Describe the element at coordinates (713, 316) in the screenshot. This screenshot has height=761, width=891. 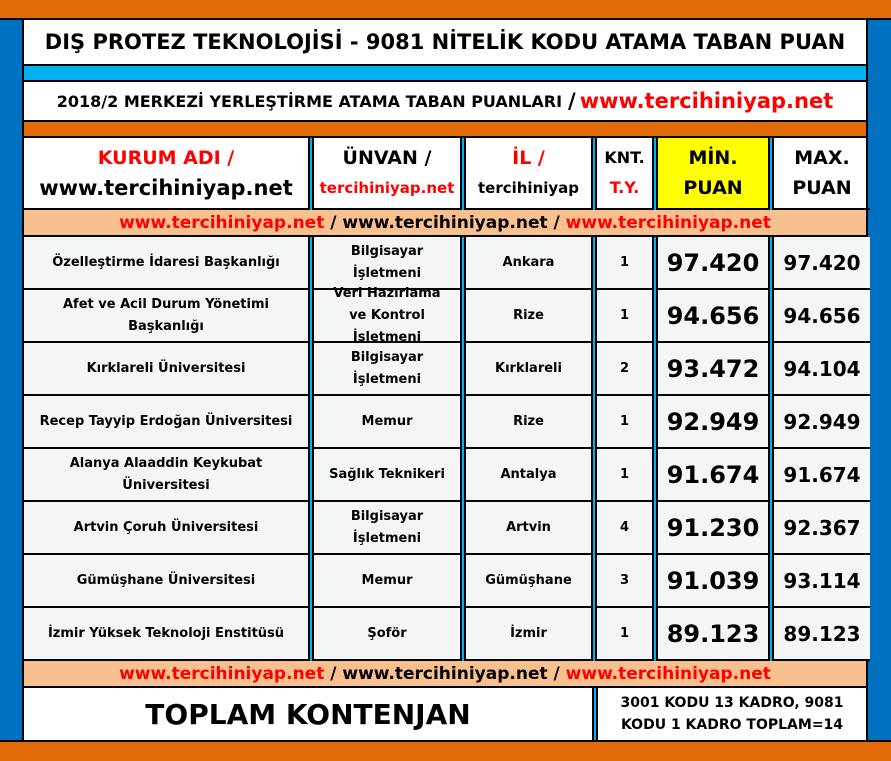
I see `cell-min: 94.656` at that location.